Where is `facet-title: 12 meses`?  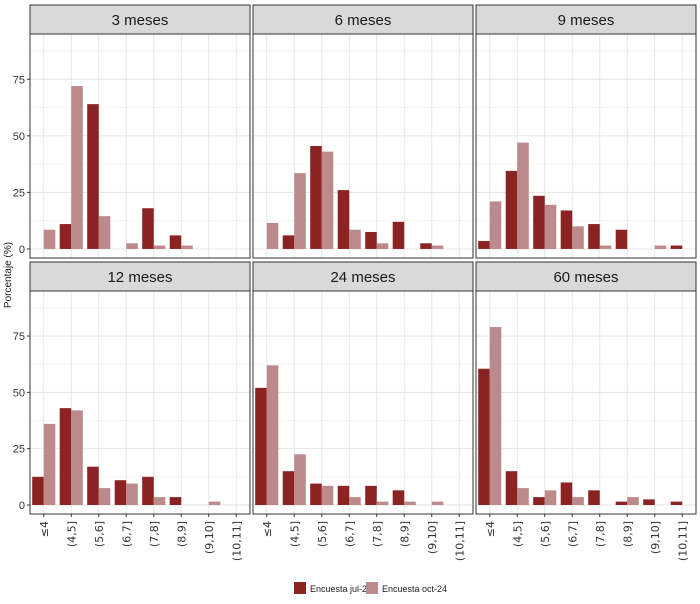 facet-title: 12 meses is located at coordinates (139, 277).